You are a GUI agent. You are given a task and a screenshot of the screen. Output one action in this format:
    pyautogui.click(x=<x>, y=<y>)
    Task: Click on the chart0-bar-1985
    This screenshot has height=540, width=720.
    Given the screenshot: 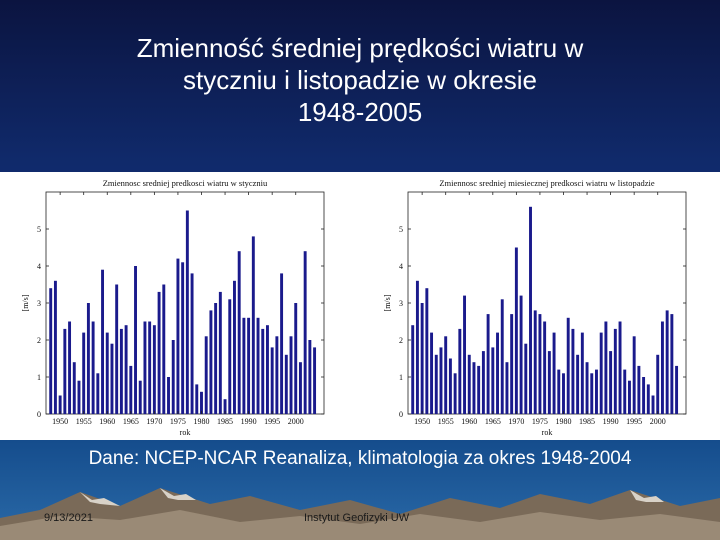 What is the action you would take?
    pyautogui.click(x=225, y=406)
    